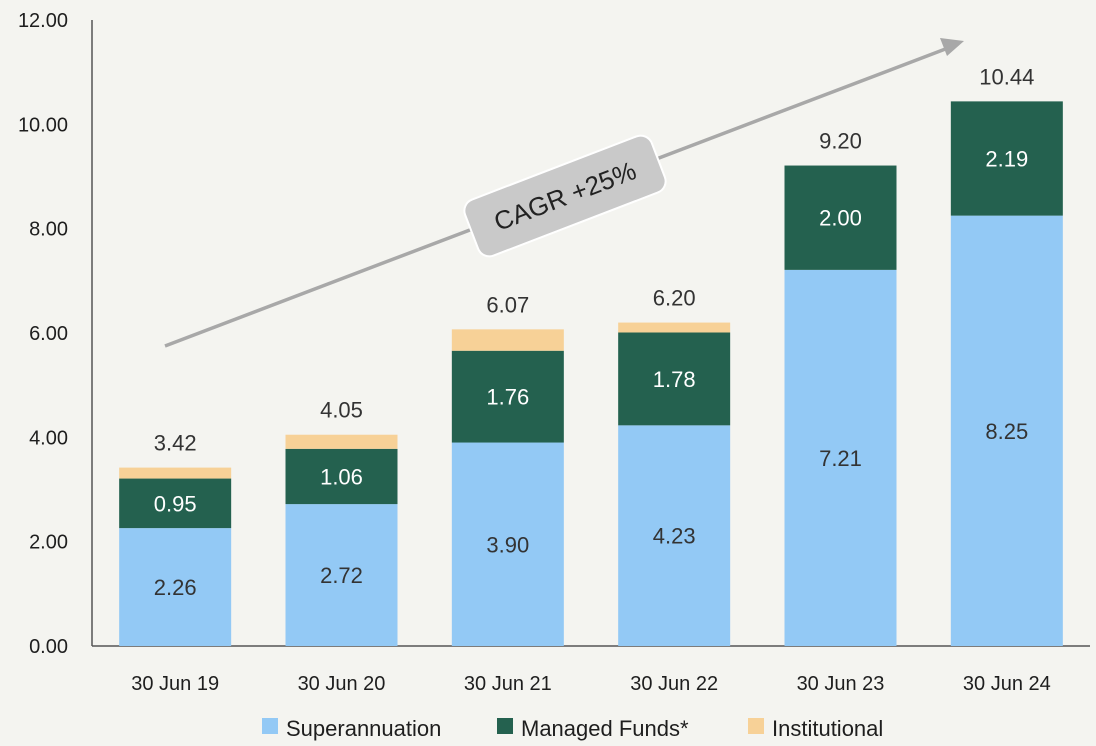 The height and width of the screenshot is (746, 1096). Describe the element at coordinates (175, 684) in the screenshot. I see `x-tick-label: 30 Jun 19` at that location.